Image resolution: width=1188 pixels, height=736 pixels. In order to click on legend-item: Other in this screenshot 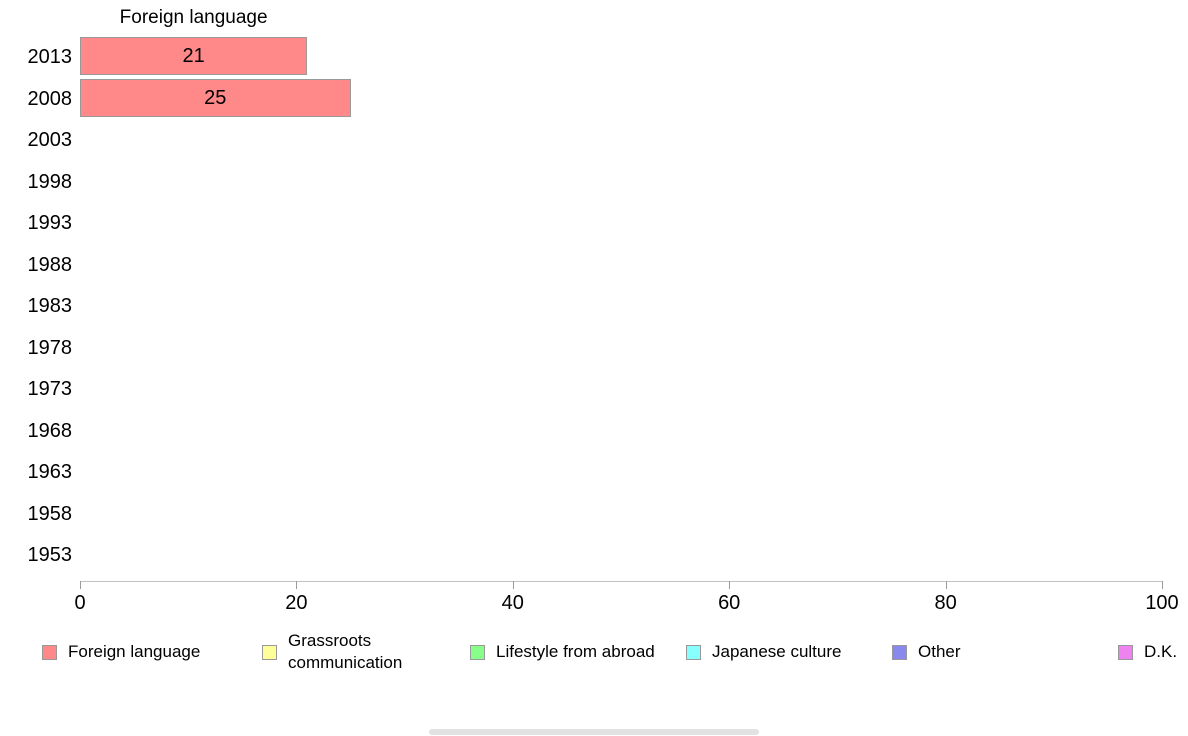, I will do `click(926, 652)`.